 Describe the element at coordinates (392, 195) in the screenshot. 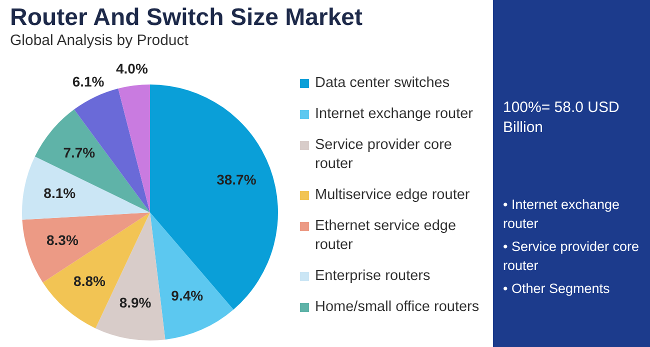

I see `legend-label: Multiservice edge router` at that location.